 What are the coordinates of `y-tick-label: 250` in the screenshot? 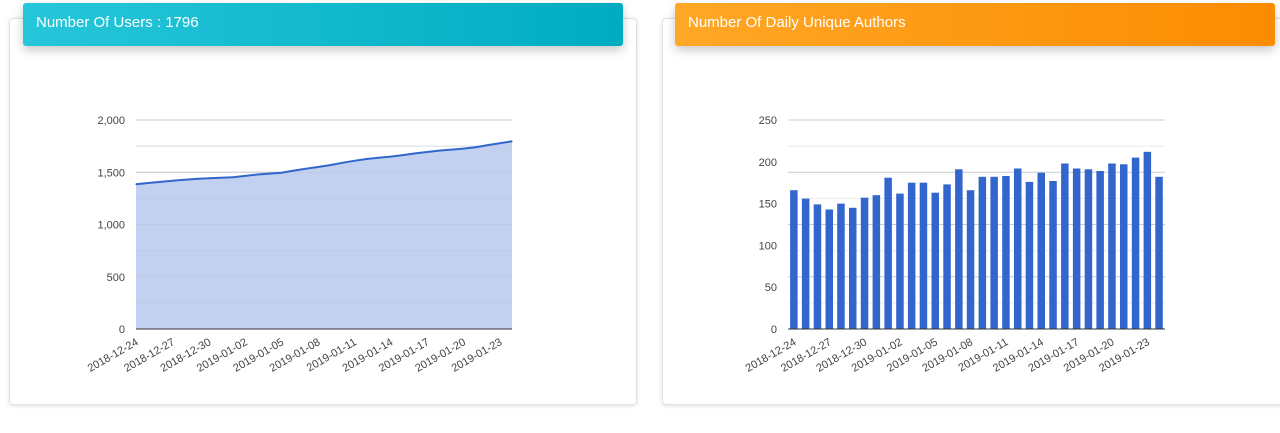 It's located at (768, 121).